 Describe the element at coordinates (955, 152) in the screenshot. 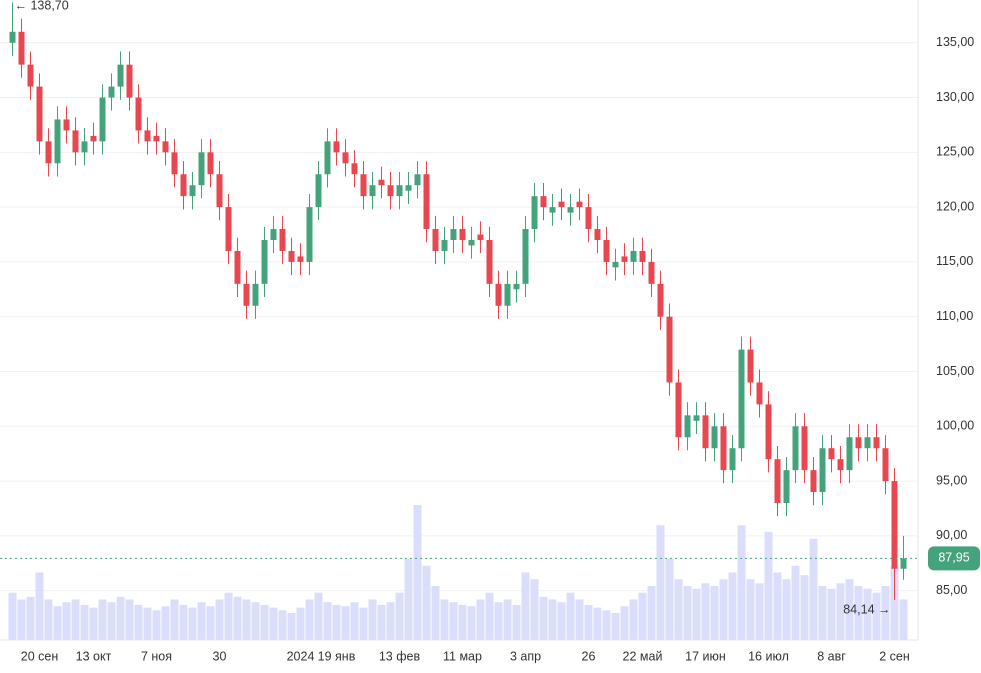

I see `y-tick-label: 125,00` at that location.